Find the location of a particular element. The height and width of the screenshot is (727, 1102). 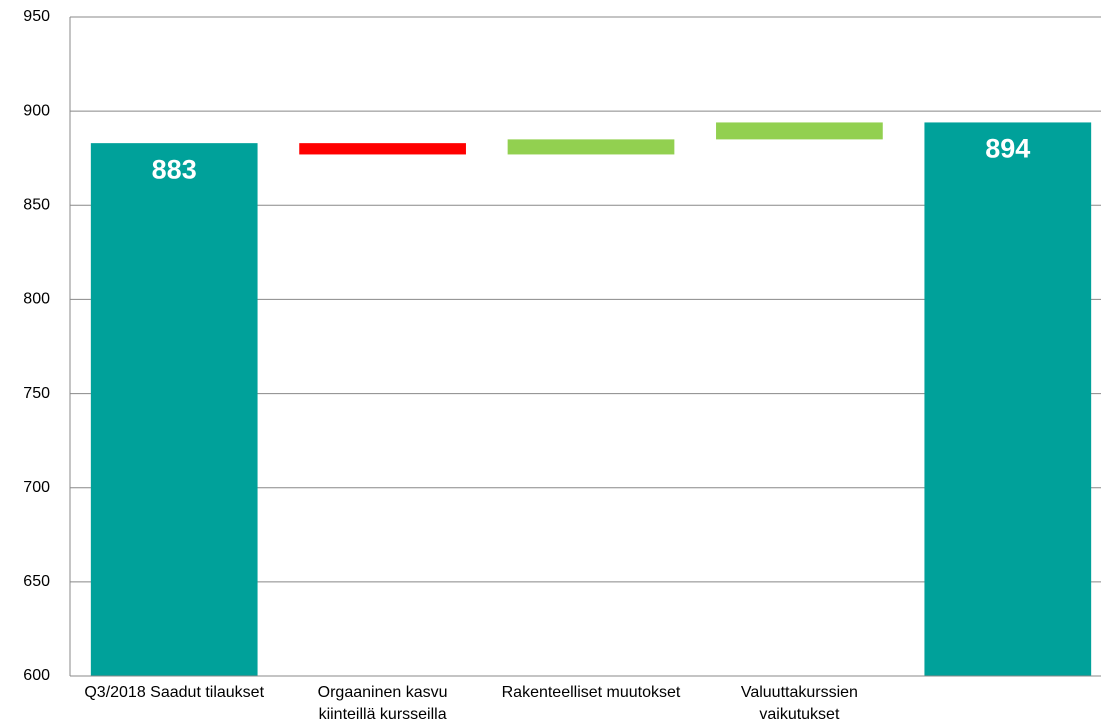

y-tick-label: 650 is located at coordinates (36, 581).